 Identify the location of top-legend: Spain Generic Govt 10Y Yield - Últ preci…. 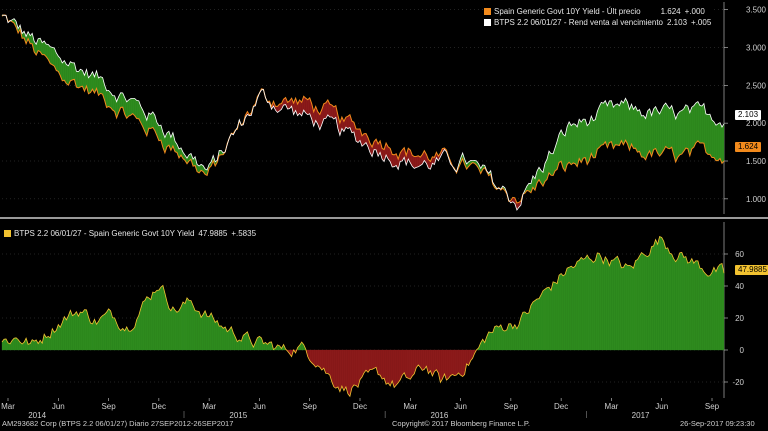
(598, 17).